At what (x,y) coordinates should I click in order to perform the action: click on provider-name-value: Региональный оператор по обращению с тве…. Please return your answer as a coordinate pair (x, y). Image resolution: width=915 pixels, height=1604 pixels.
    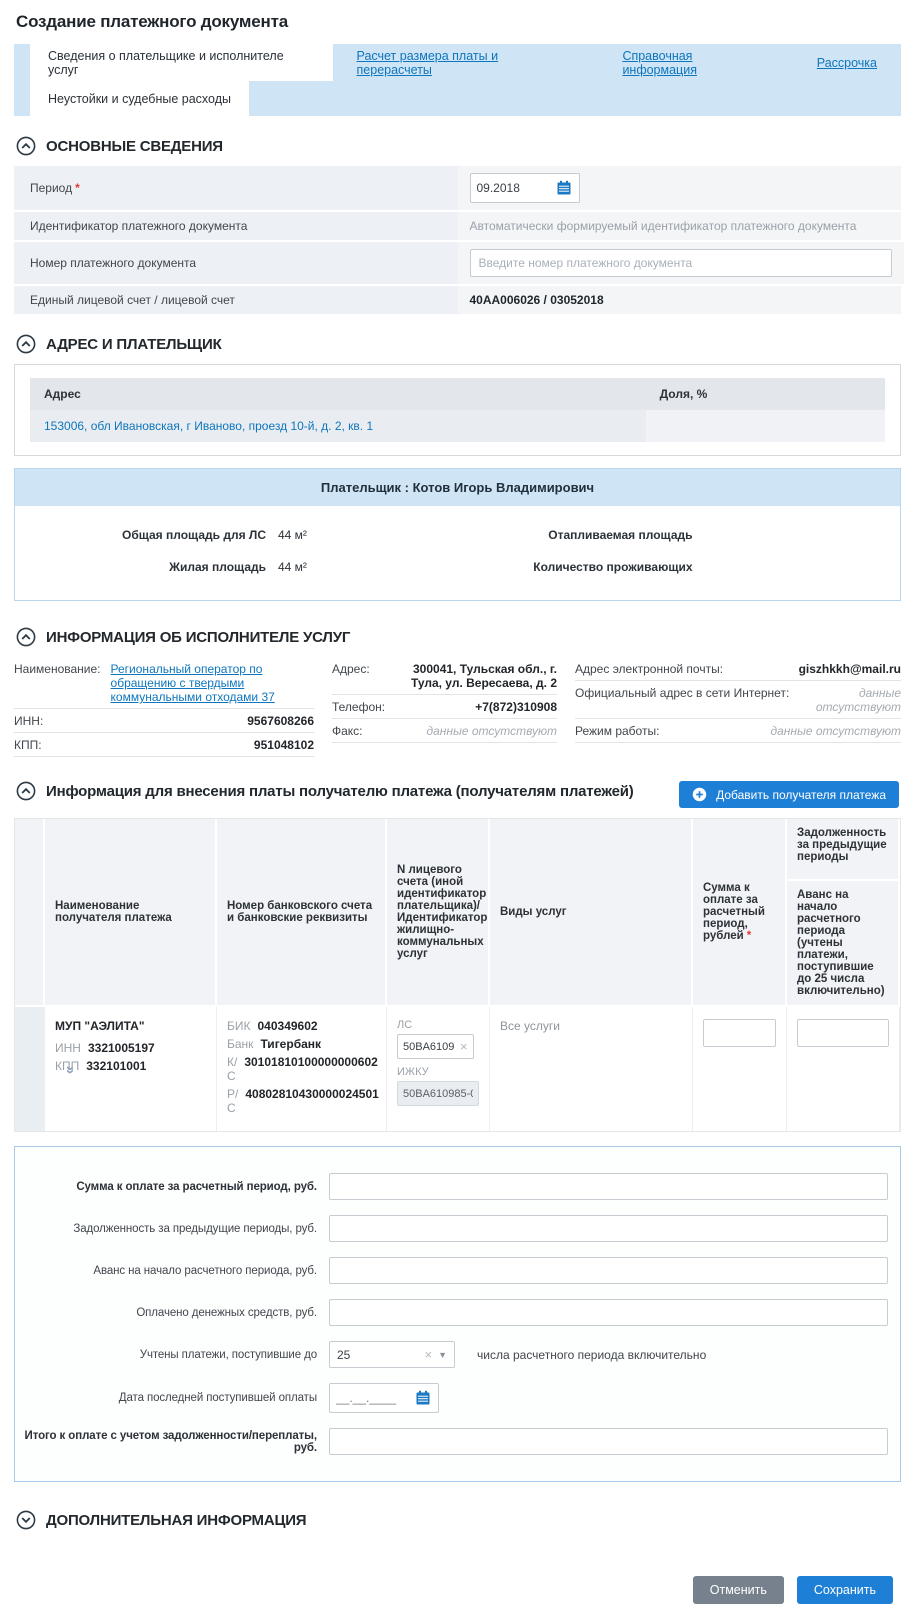
    Looking at the image, I should click on (212, 683).